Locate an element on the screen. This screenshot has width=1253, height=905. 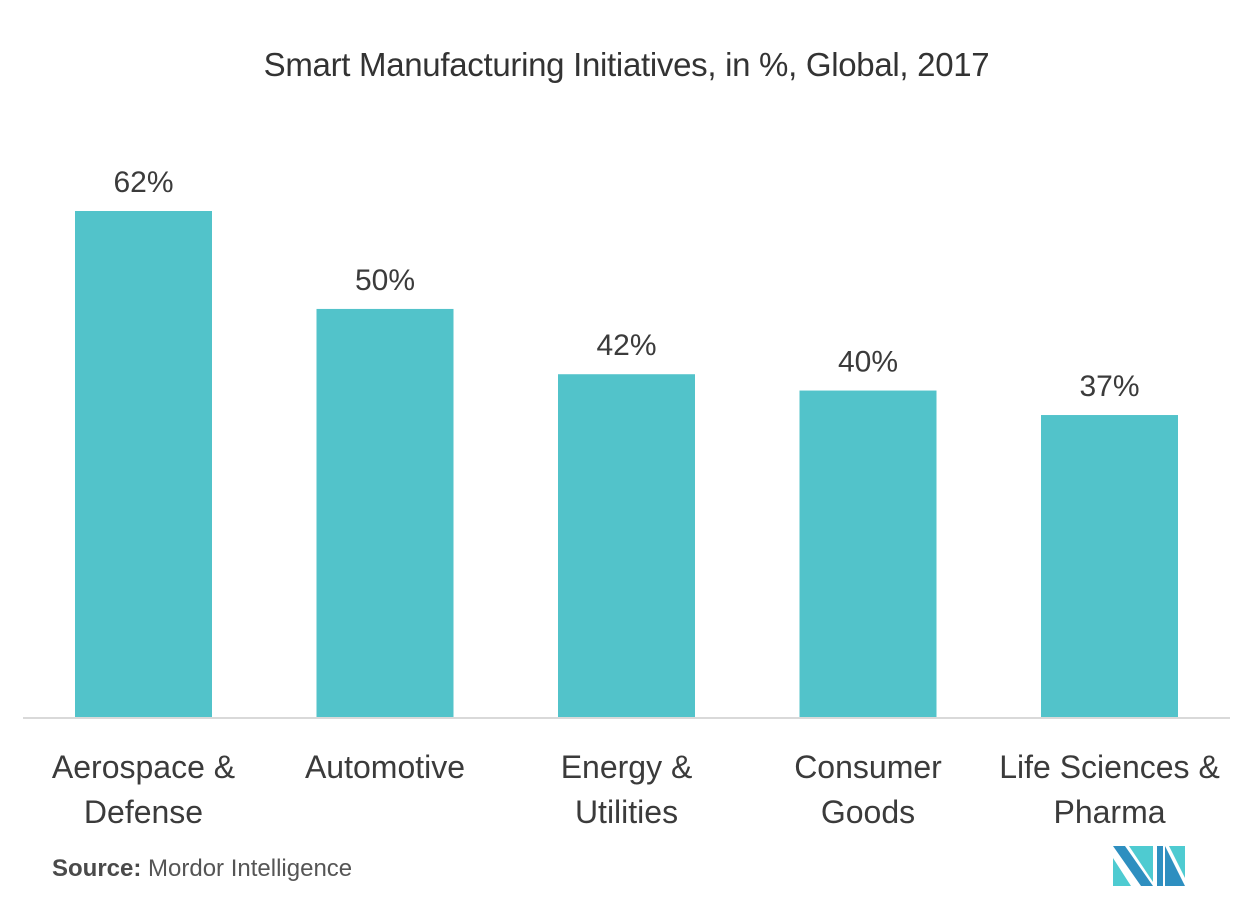
data-label: 50% is located at coordinates (385, 280).